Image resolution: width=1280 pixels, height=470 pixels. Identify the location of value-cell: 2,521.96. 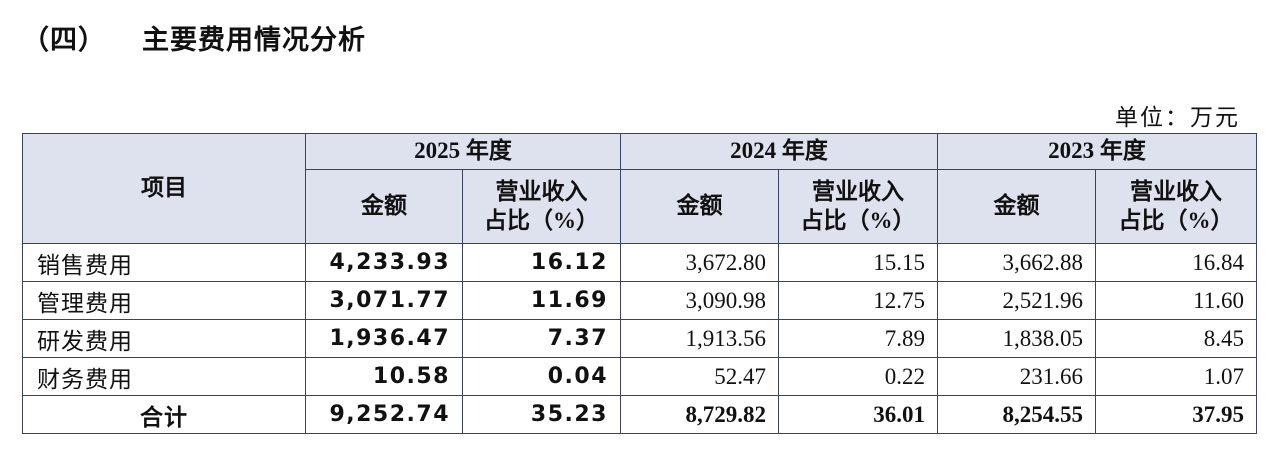
(1016, 300).